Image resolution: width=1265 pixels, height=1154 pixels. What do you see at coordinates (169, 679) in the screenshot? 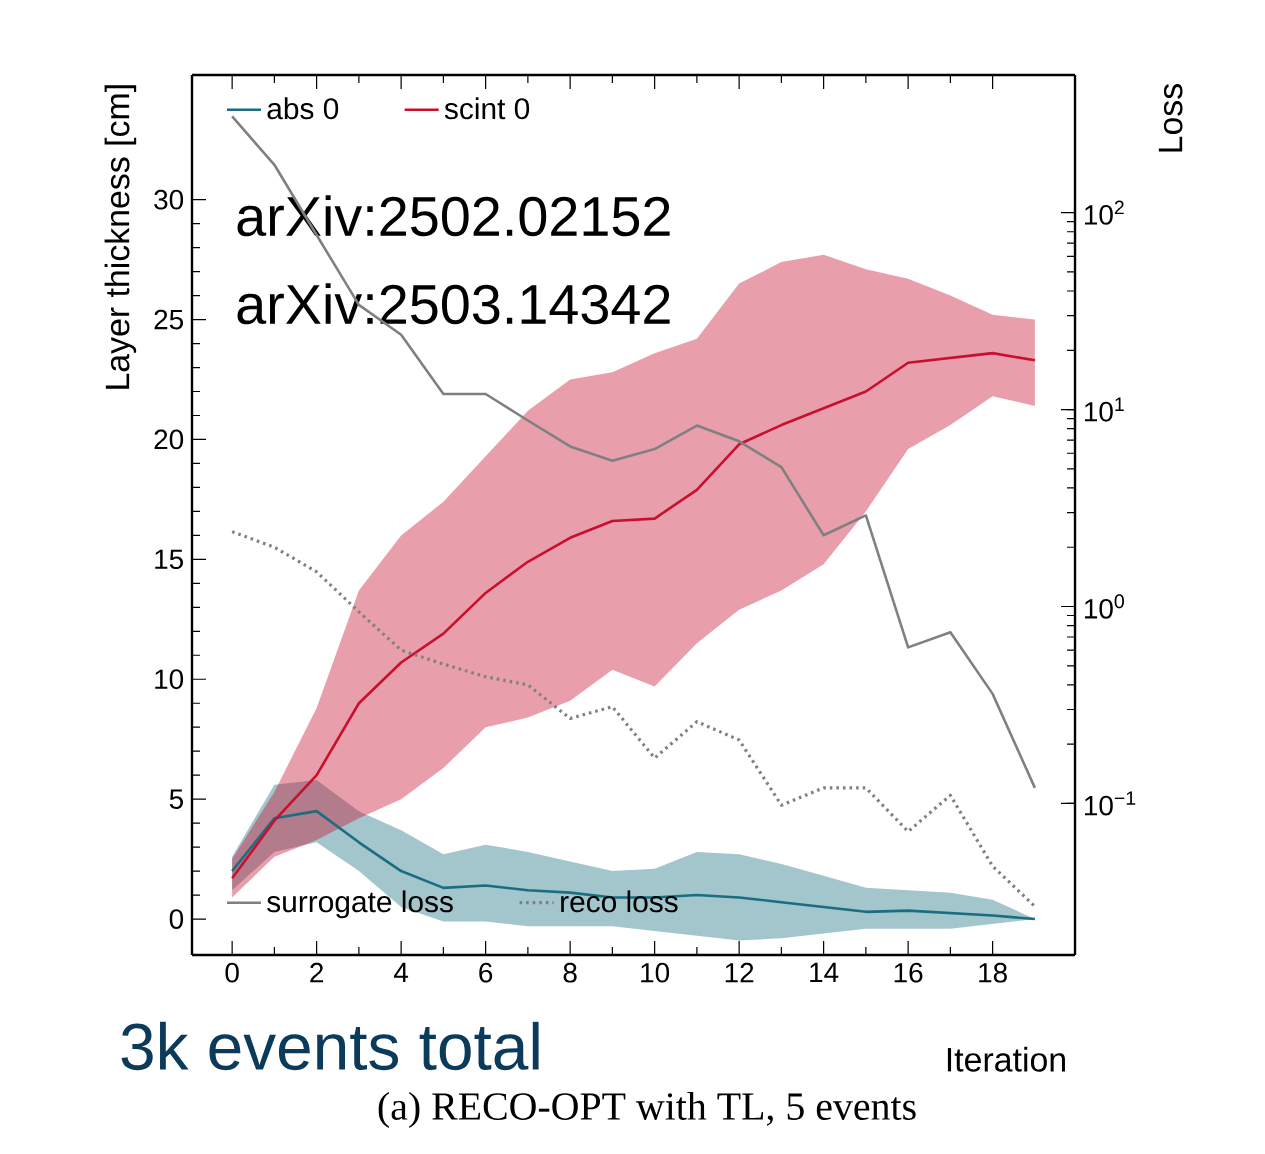
I see `y-tick-label: 10` at bounding box center [169, 679].